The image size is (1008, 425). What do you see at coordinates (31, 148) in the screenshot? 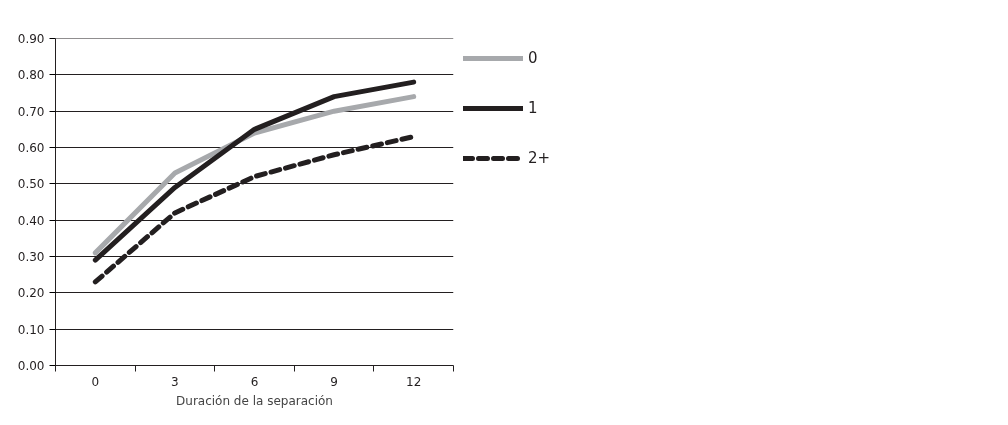
I see `y-tick-label: 0.60` at bounding box center [31, 148].